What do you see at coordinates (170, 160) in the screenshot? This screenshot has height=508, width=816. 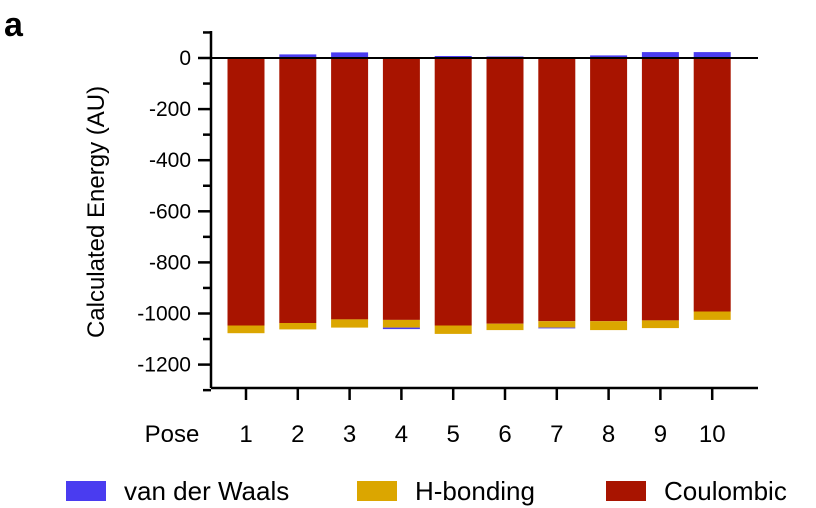 I see `y-tick-label: -400` at bounding box center [170, 160].